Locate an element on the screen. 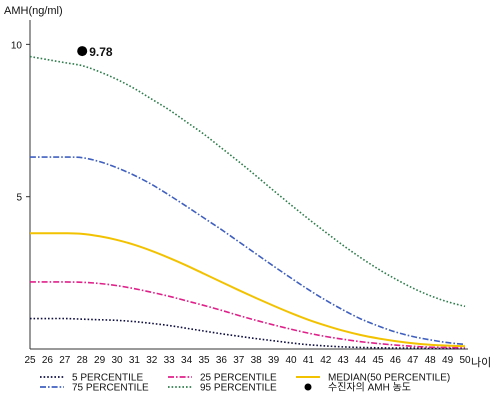 This screenshot has height=400, width=500. x-tick-label: 34 is located at coordinates (187, 360).